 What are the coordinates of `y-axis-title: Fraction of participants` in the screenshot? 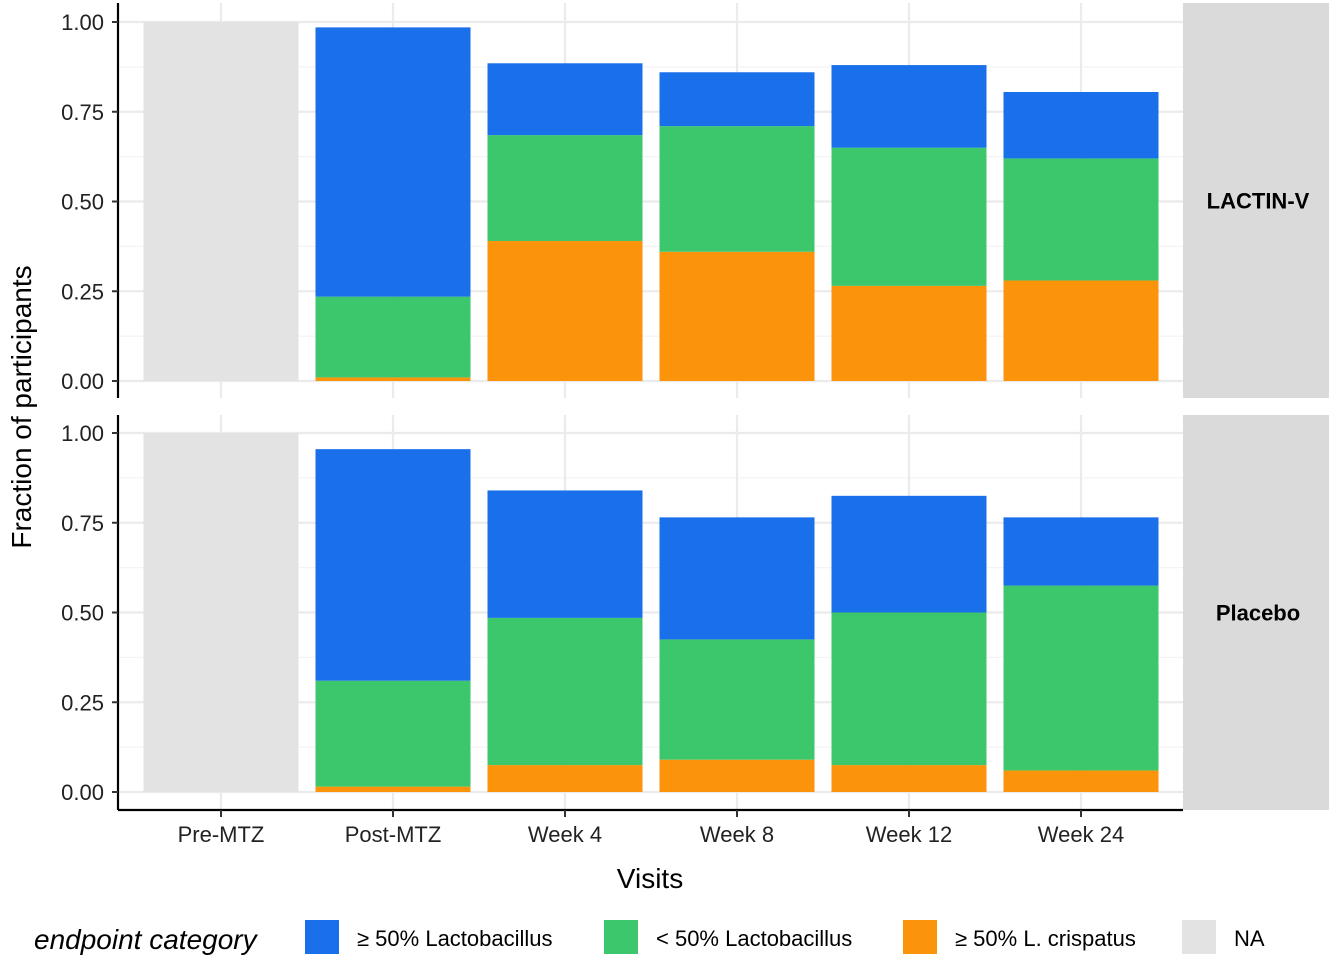 It's located at (21, 406).